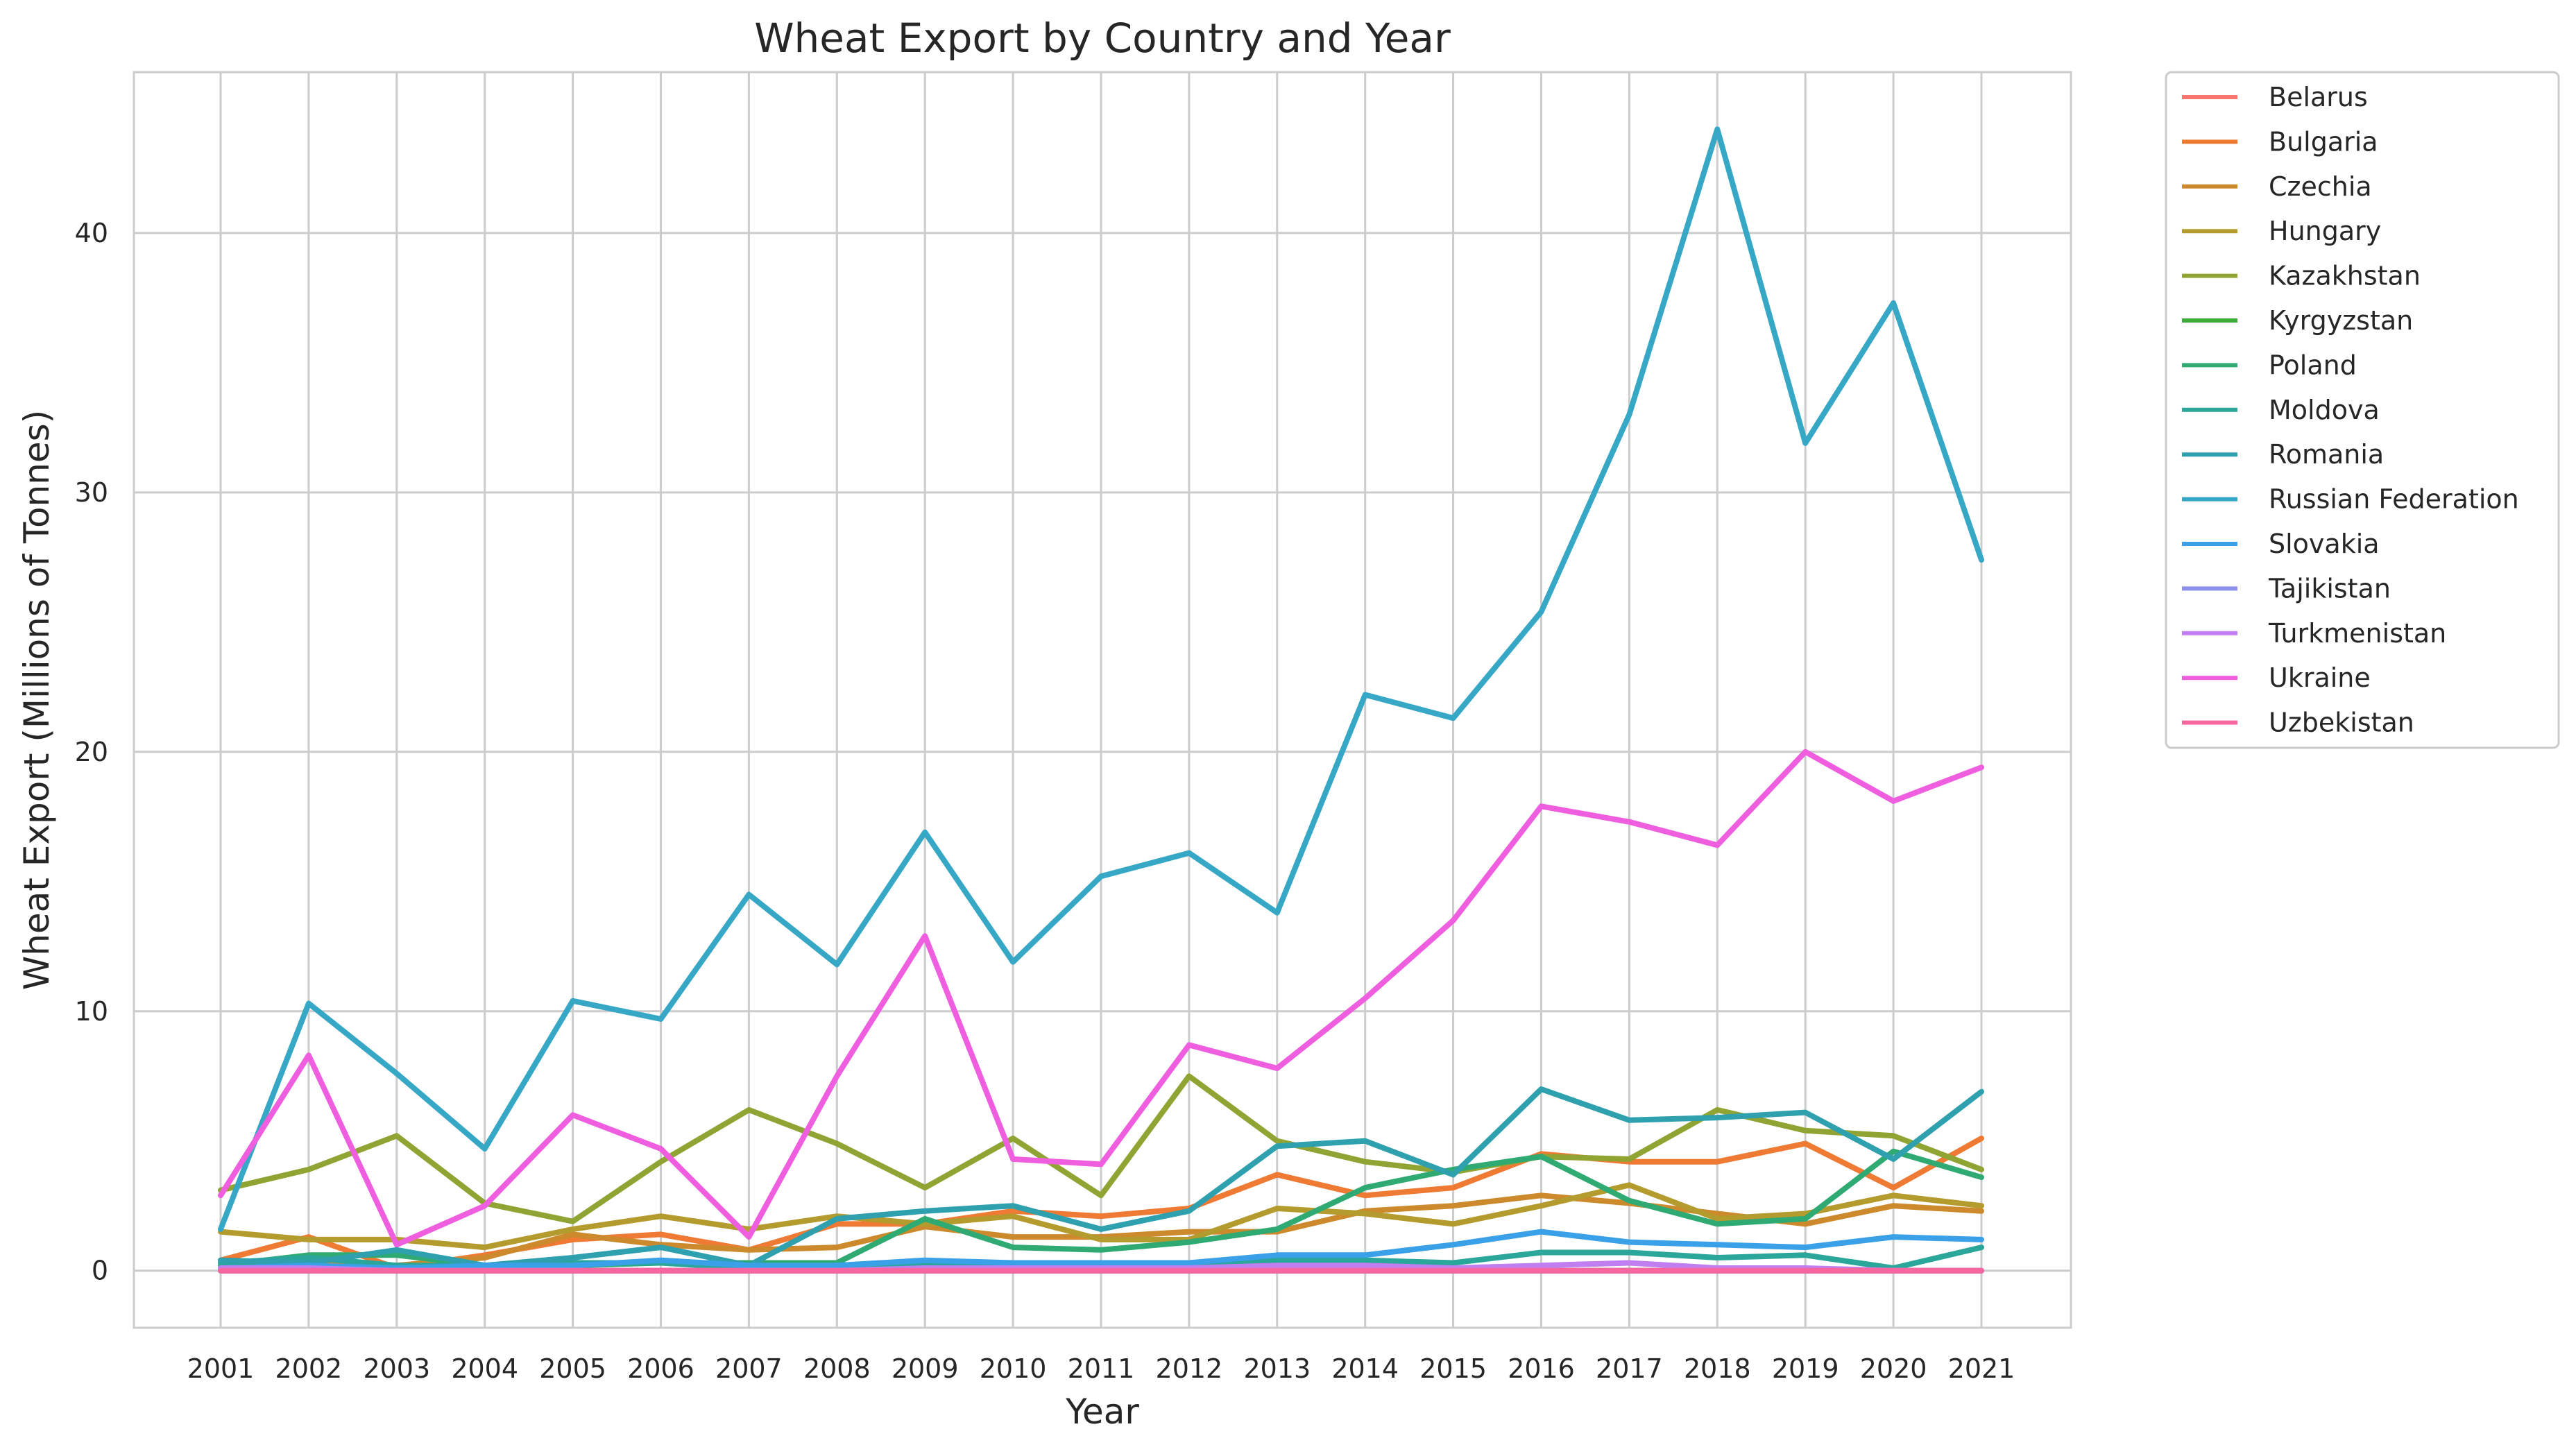  Describe the element at coordinates (2326, 454) in the screenshot. I see `legend-label: Romania` at that location.